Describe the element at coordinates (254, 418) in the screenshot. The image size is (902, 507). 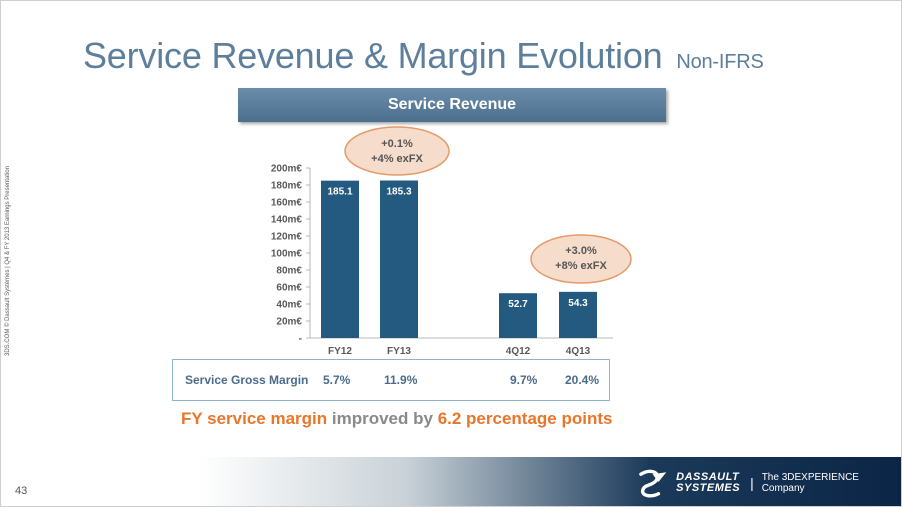
I see `callout-highlight: FY service margin` at that location.